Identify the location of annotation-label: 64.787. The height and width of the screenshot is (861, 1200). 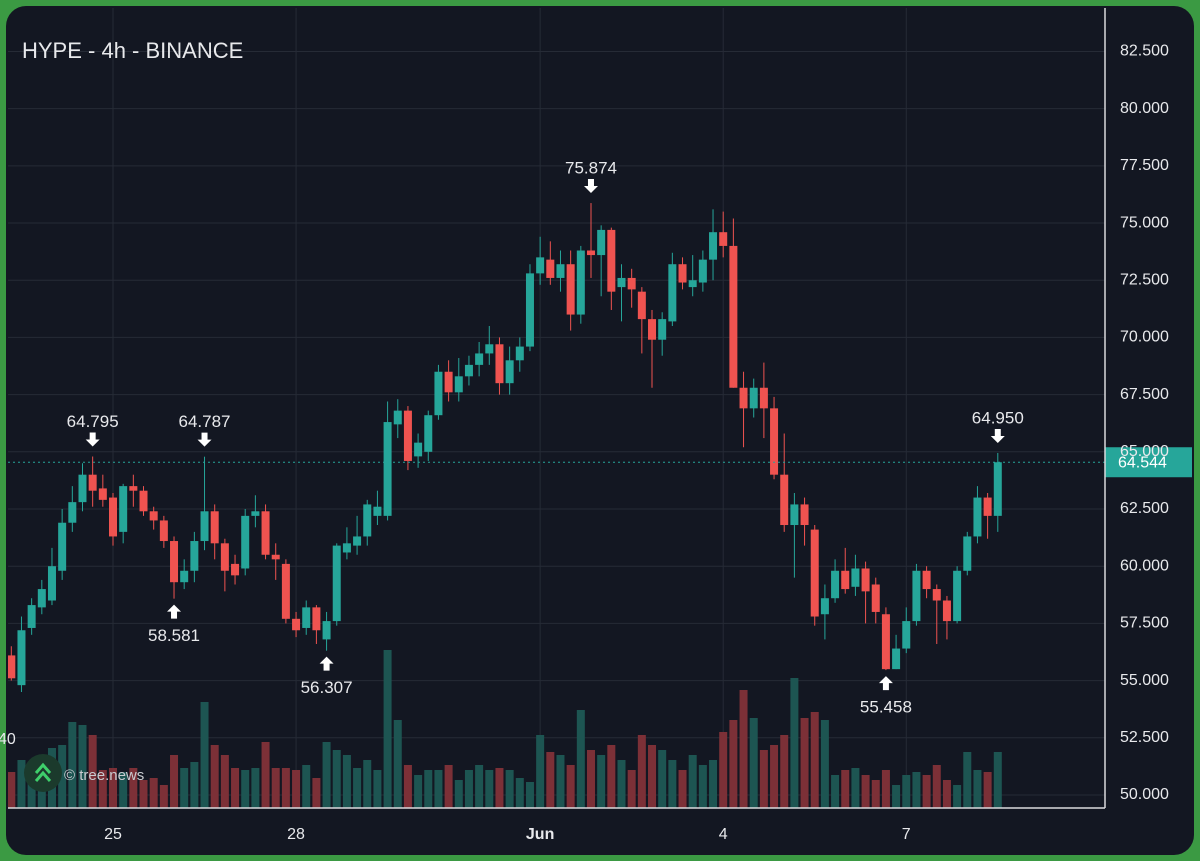
(205, 421).